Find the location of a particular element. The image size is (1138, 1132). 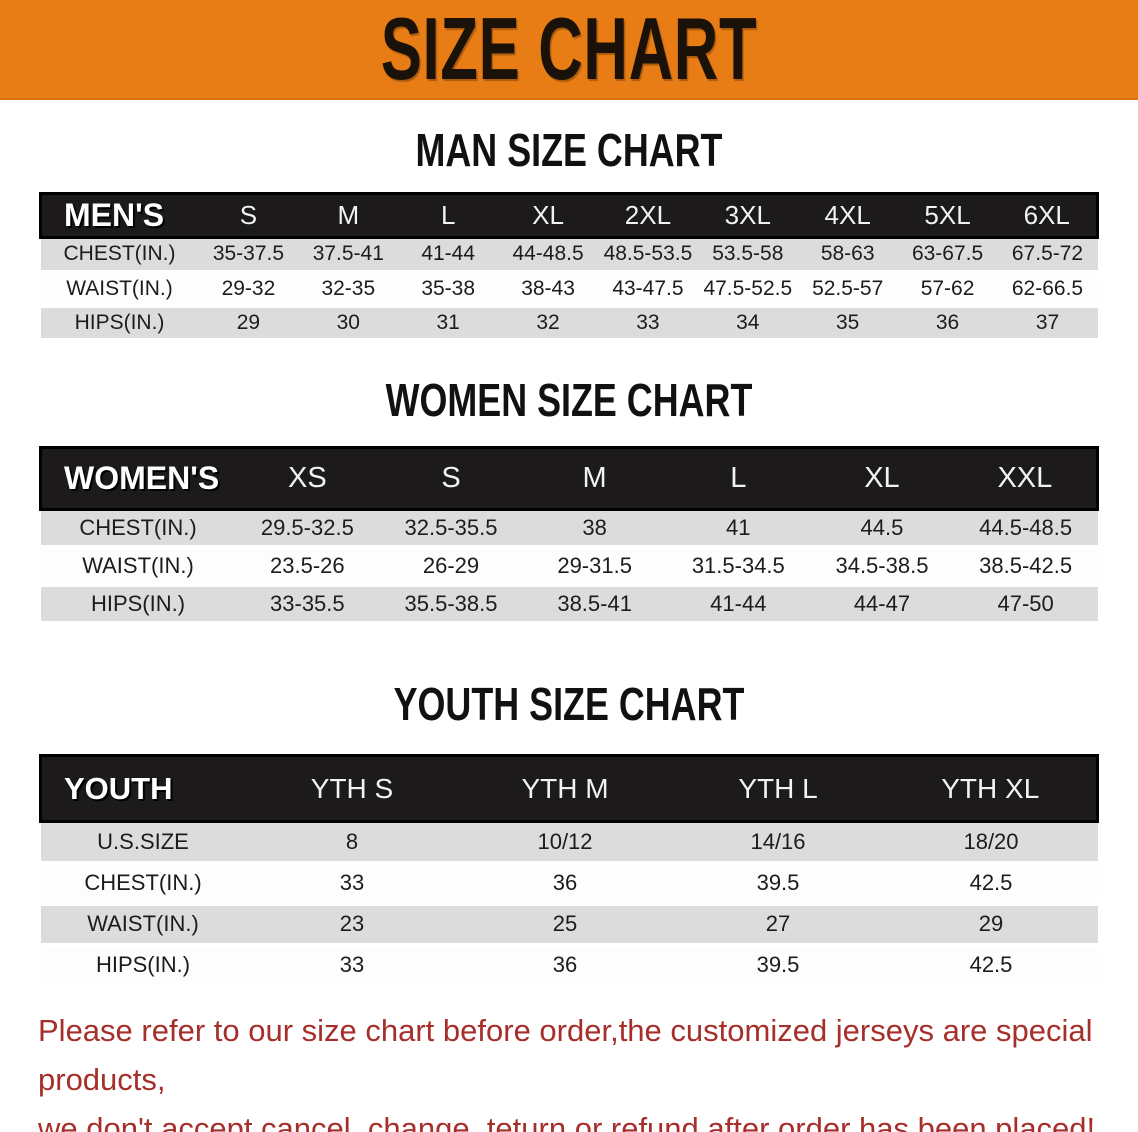

size-column-header: XS is located at coordinates (307, 478).